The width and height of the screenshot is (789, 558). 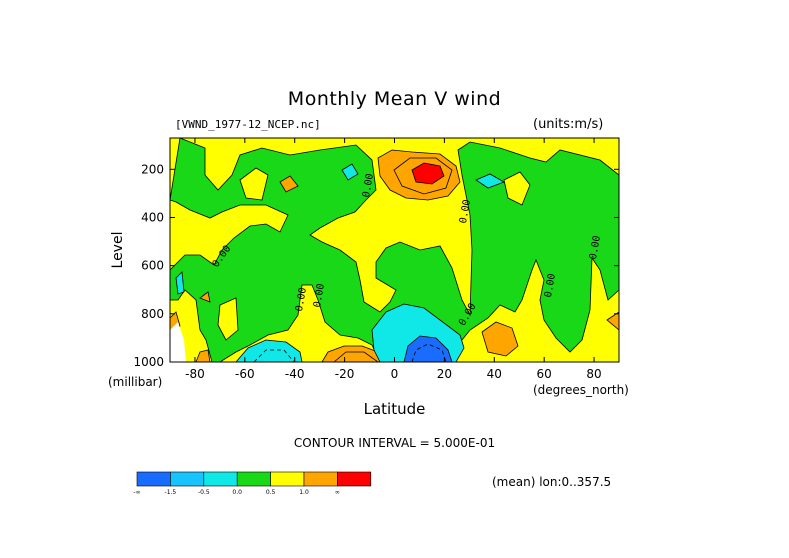 What do you see at coordinates (271, 492) in the screenshot?
I see `colorbar-label: 0.5` at bounding box center [271, 492].